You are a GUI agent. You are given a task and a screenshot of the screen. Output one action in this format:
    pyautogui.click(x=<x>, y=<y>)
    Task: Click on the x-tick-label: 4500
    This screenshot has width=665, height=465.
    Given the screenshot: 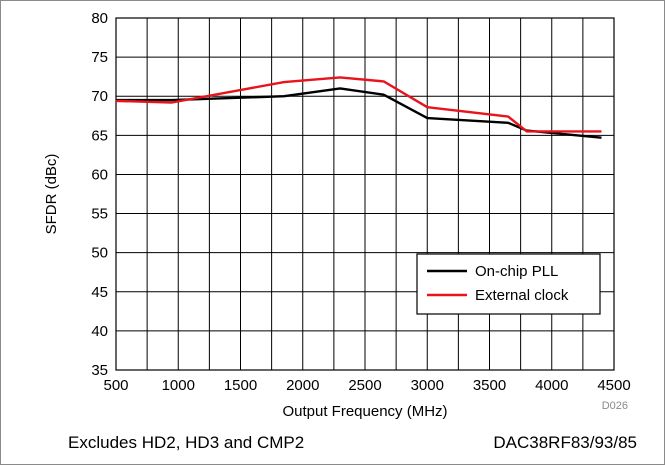 What is the action you would take?
    pyautogui.click(x=613, y=385)
    